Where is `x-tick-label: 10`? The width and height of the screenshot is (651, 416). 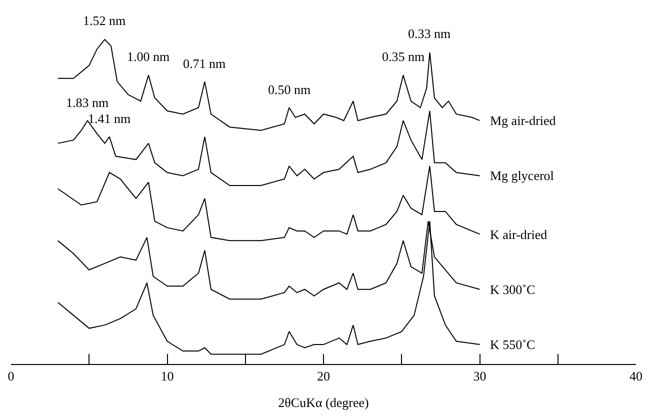 x-tick-label: 10 is located at coordinates (167, 376).